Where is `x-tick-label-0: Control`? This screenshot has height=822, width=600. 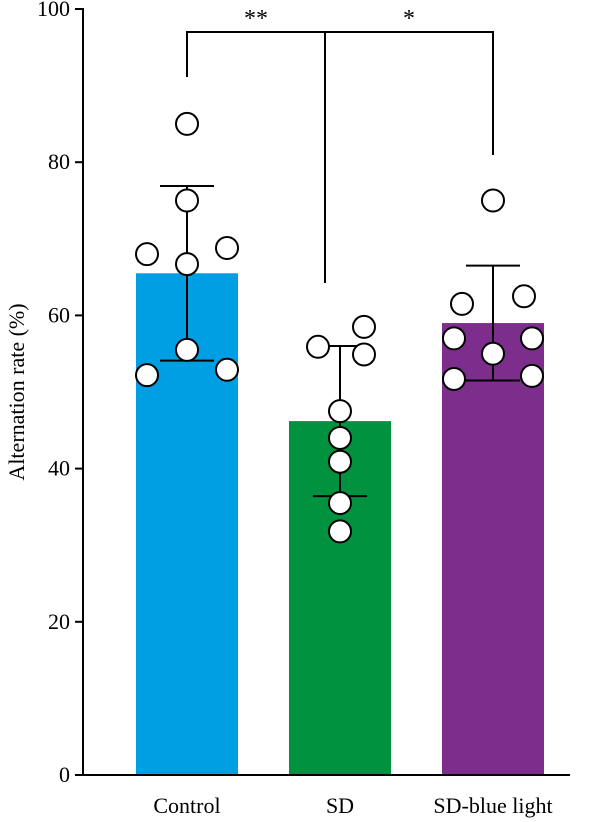
x-tick-label-0: Control is located at coordinates (186, 805).